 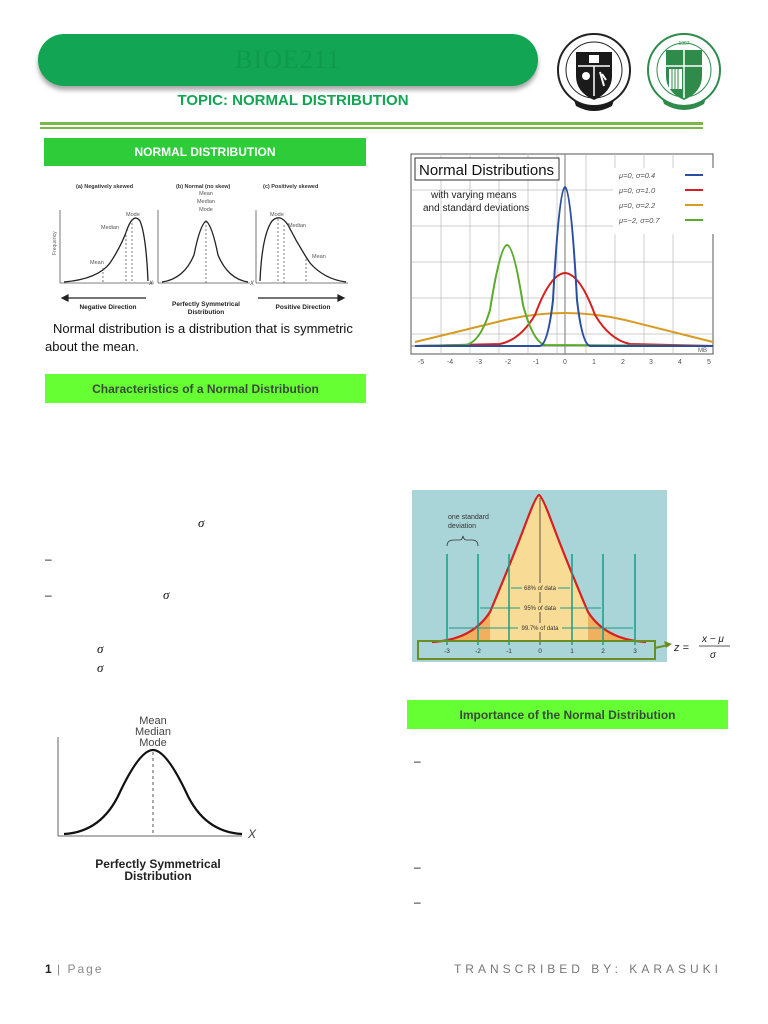 I want to click on page-footer-number: 1 | Page, so click(x=74, y=969).